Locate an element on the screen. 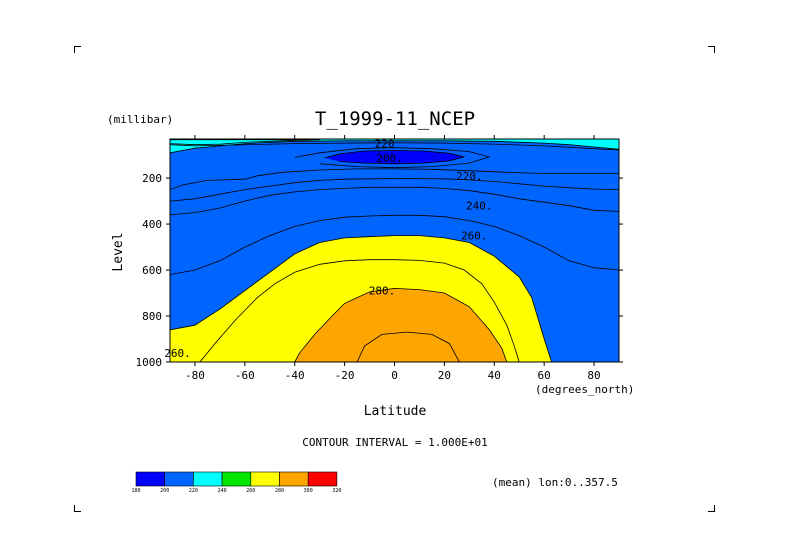  y-tick-label: 600 is located at coordinates (152, 270).